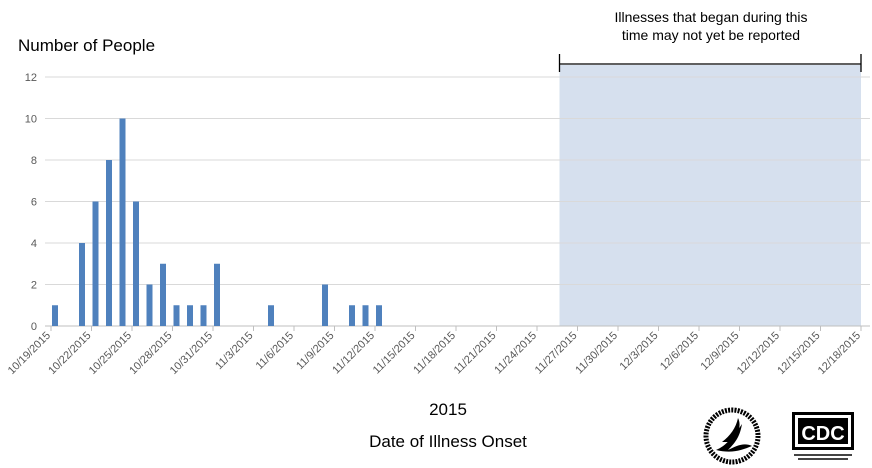 The width and height of the screenshot is (872, 468). I want to click on y-tick-label: 12, so click(31, 78).